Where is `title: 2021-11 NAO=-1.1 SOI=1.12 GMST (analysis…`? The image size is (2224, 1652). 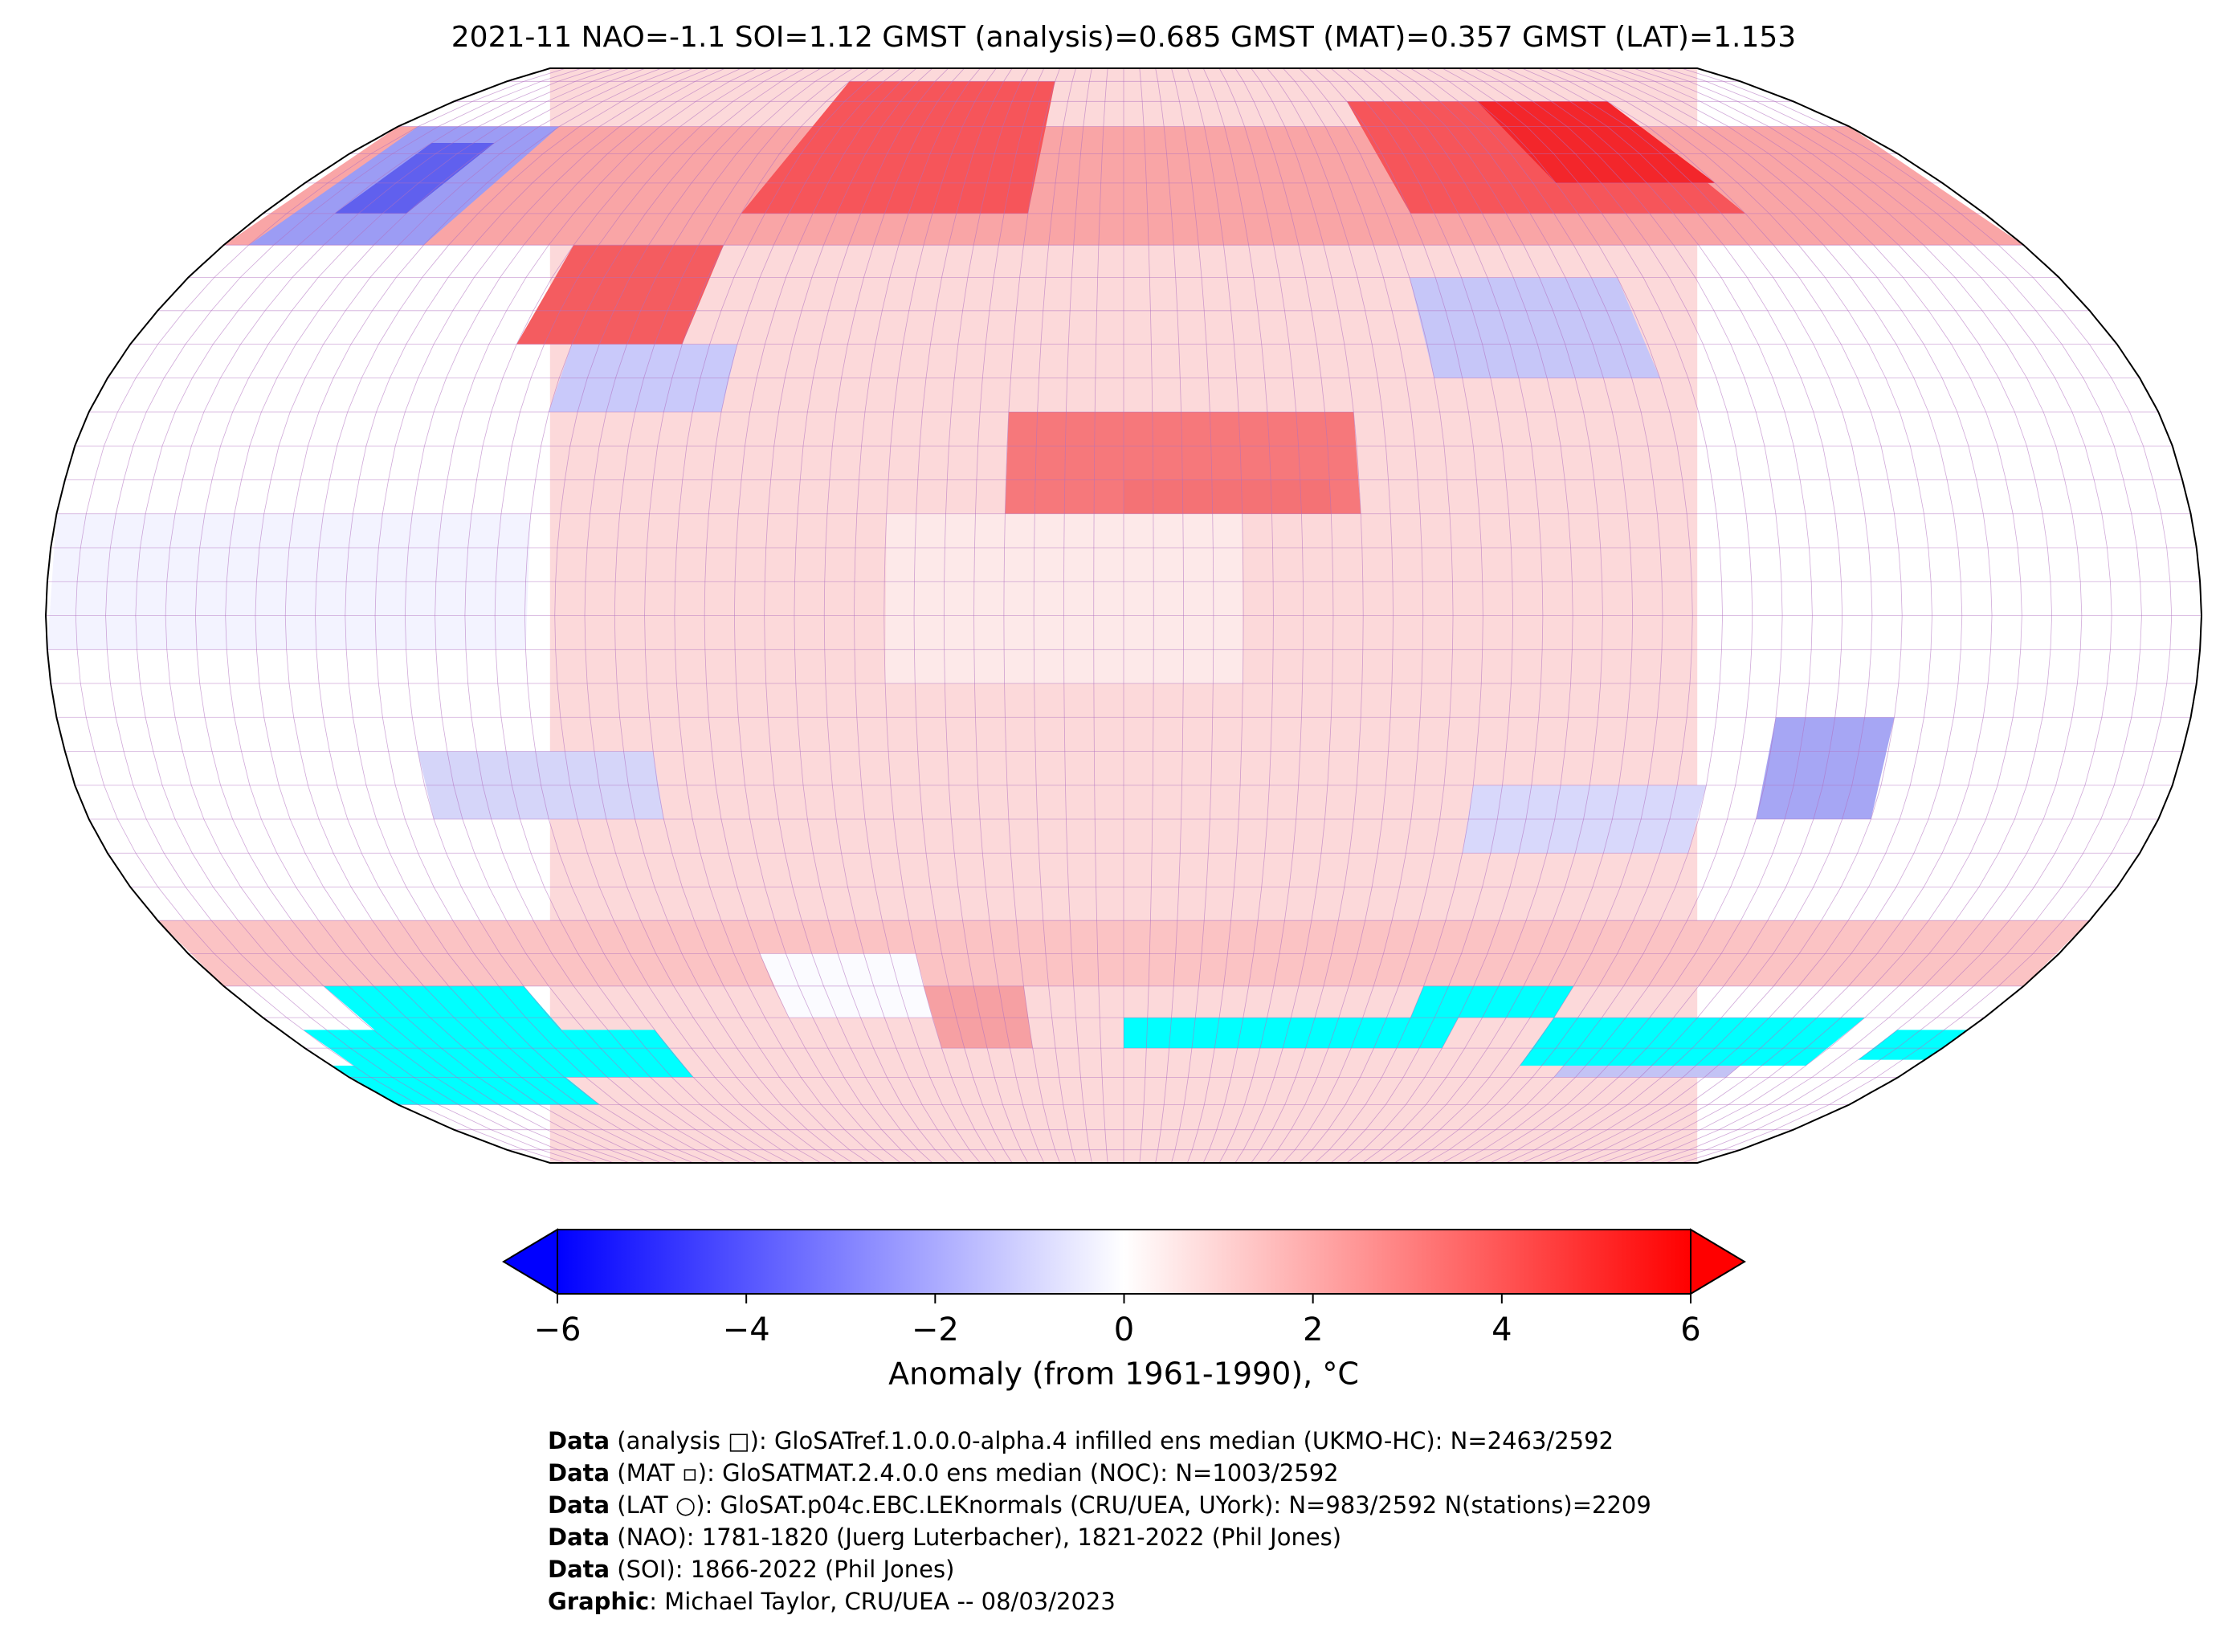
title: 2021-11 NAO=-1.1 SOI=1.12 GMST (analysis… is located at coordinates (1123, 37).